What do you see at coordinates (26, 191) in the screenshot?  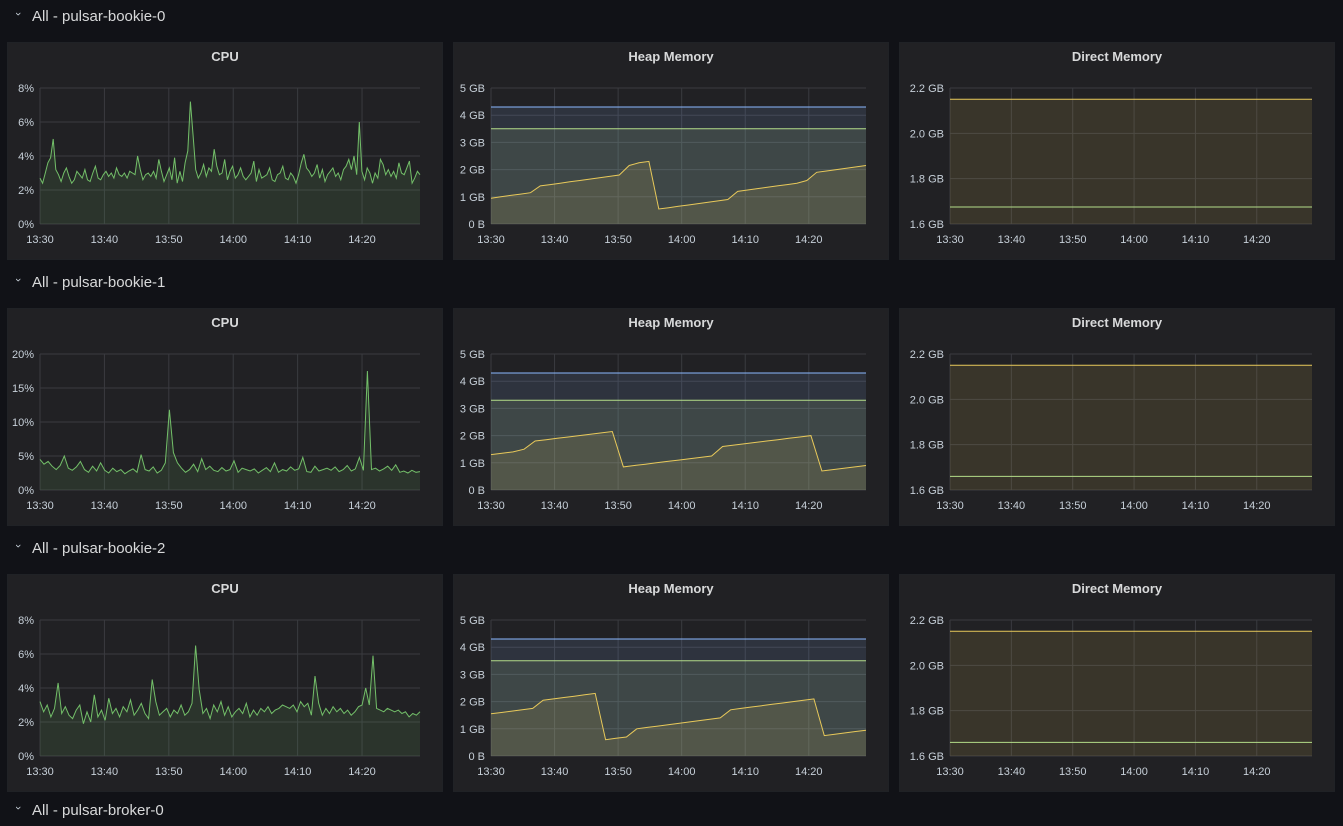 I see `y-tick-label: 2%` at bounding box center [26, 191].